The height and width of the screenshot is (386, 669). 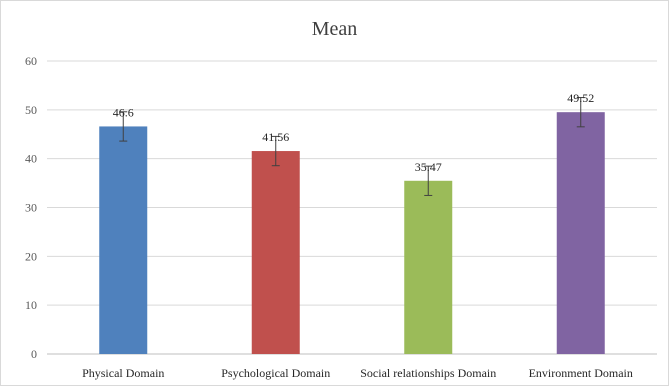 What do you see at coordinates (31, 159) in the screenshot?
I see `y-tick-label: 40` at bounding box center [31, 159].